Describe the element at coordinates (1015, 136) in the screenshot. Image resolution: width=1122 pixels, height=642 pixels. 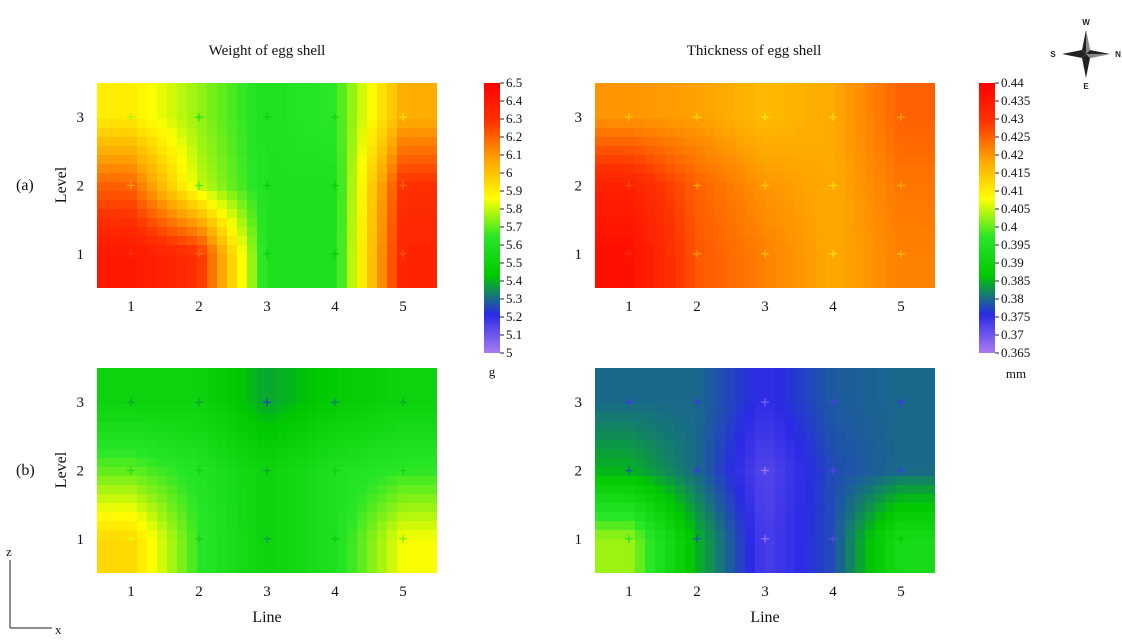
I see `colorbar-tick-label: 0.425` at that location.